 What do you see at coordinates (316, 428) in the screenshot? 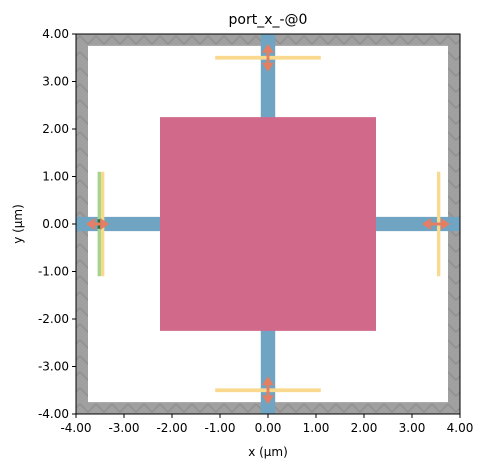
I see `x-tick-label: 1.00` at bounding box center [316, 428].